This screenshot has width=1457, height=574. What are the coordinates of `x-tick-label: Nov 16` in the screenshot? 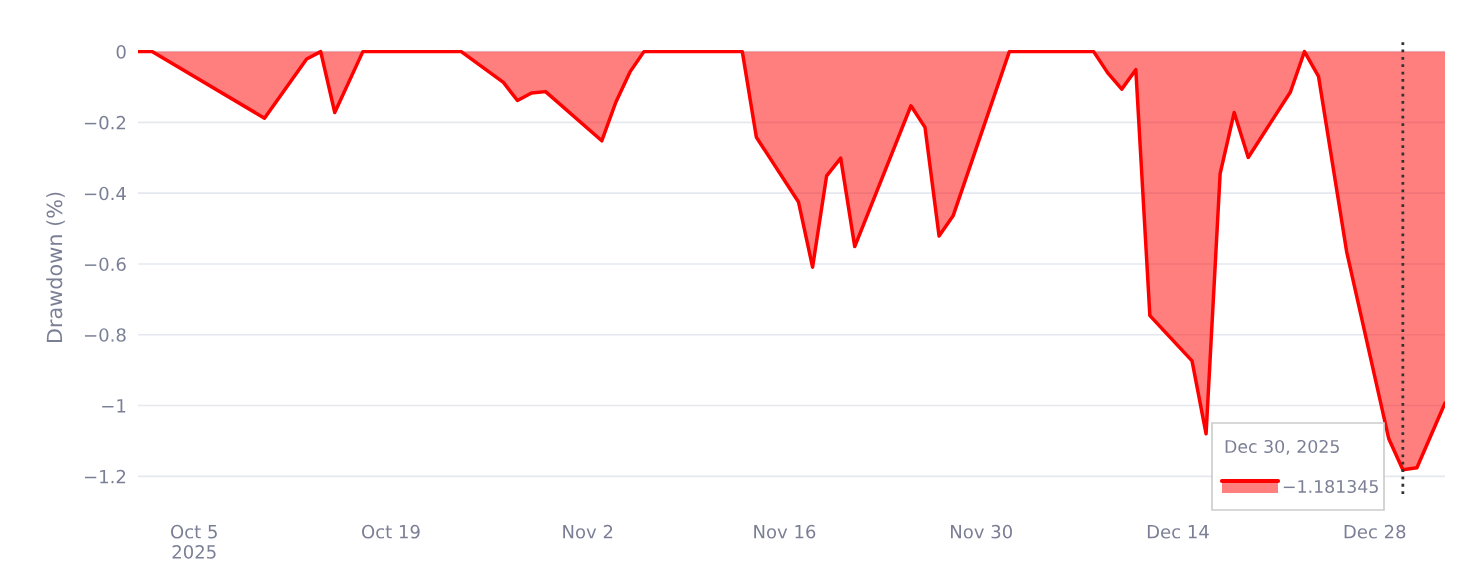 It's located at (785, 531).